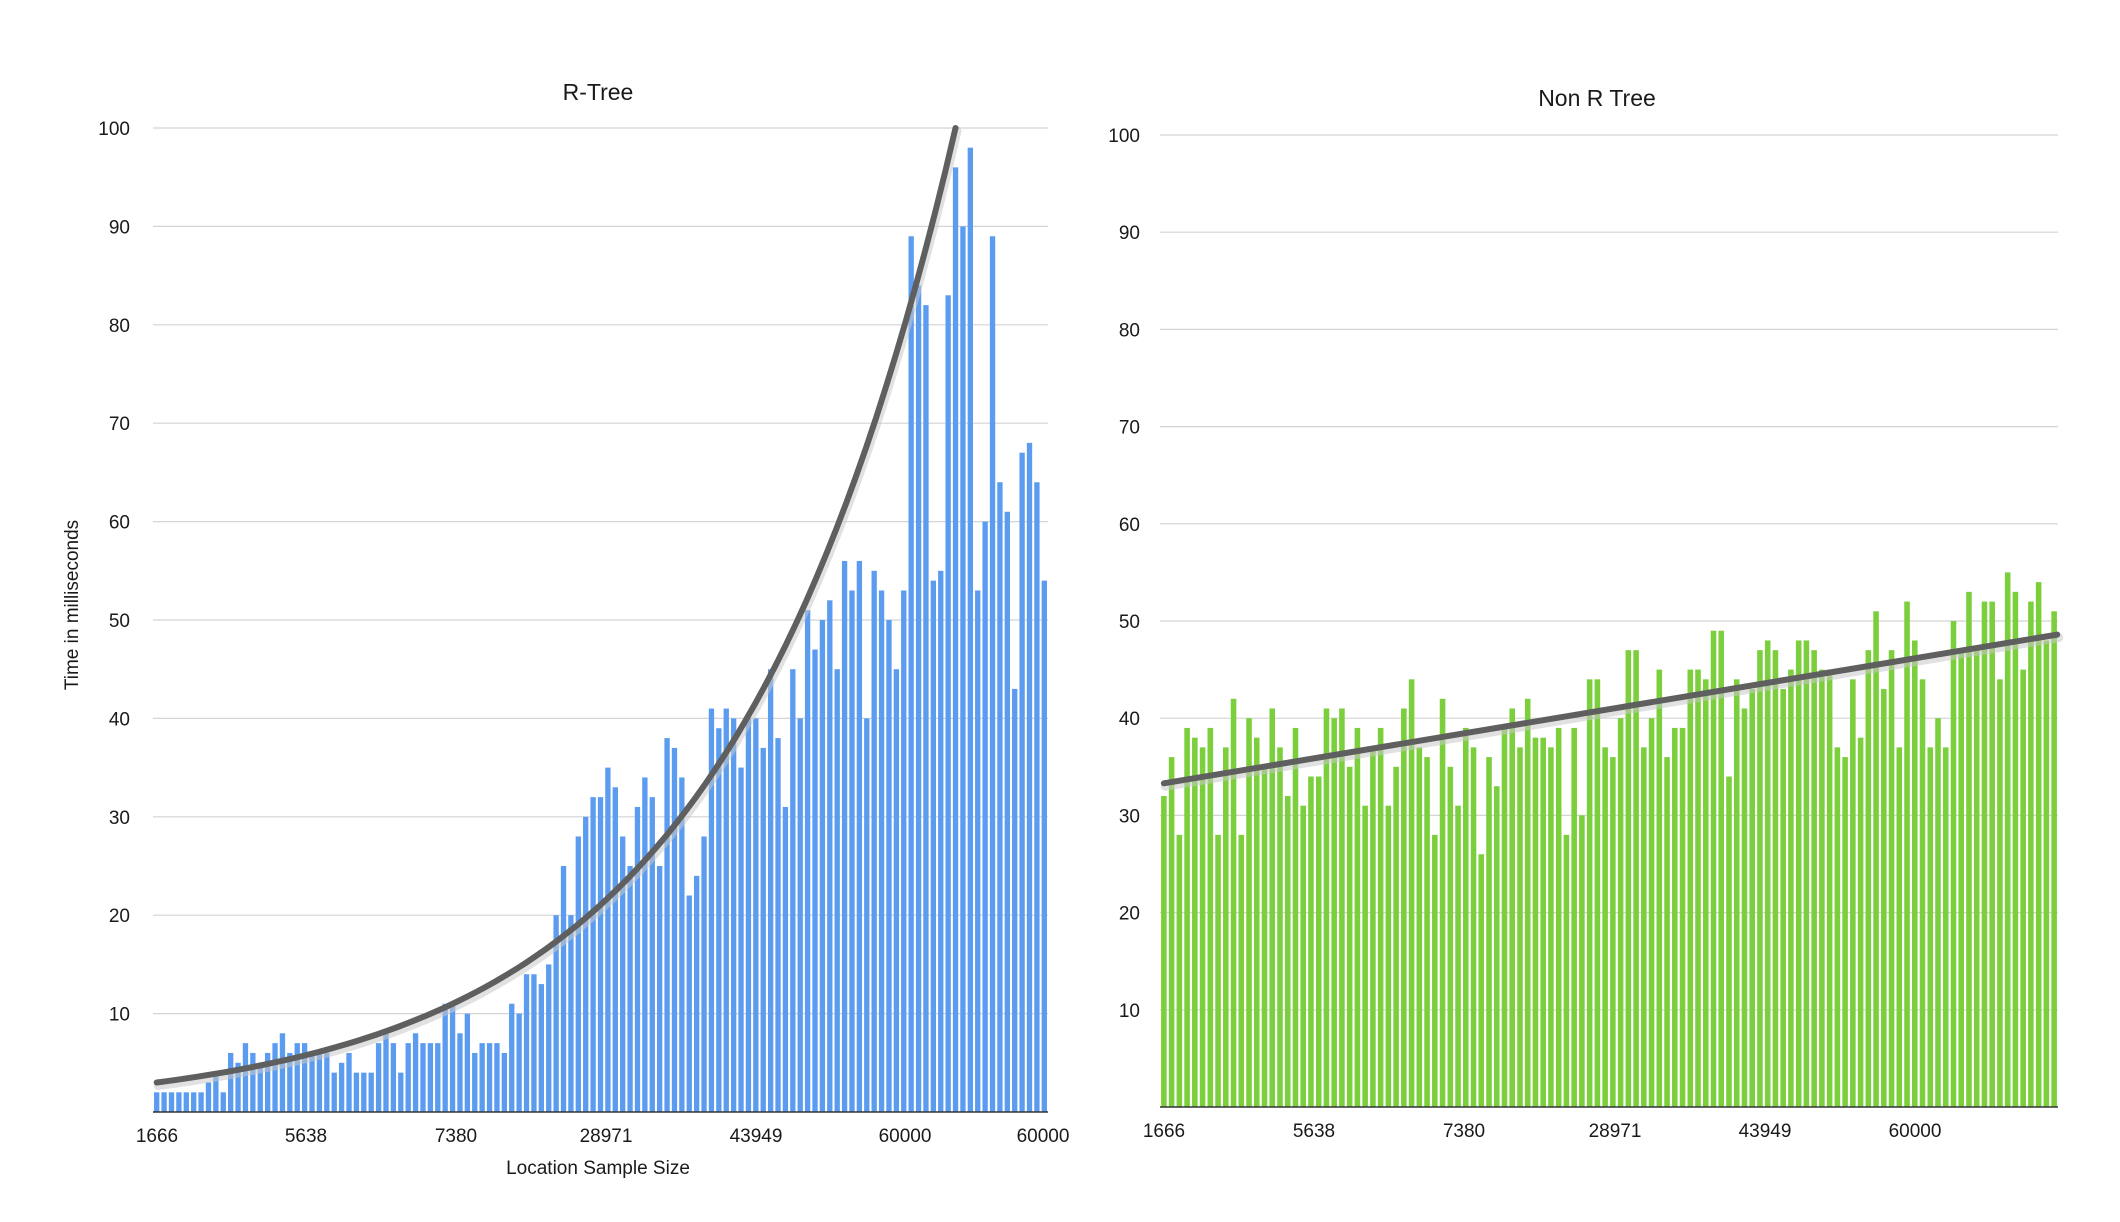  I want to click on trendline, so click(1610, 709).